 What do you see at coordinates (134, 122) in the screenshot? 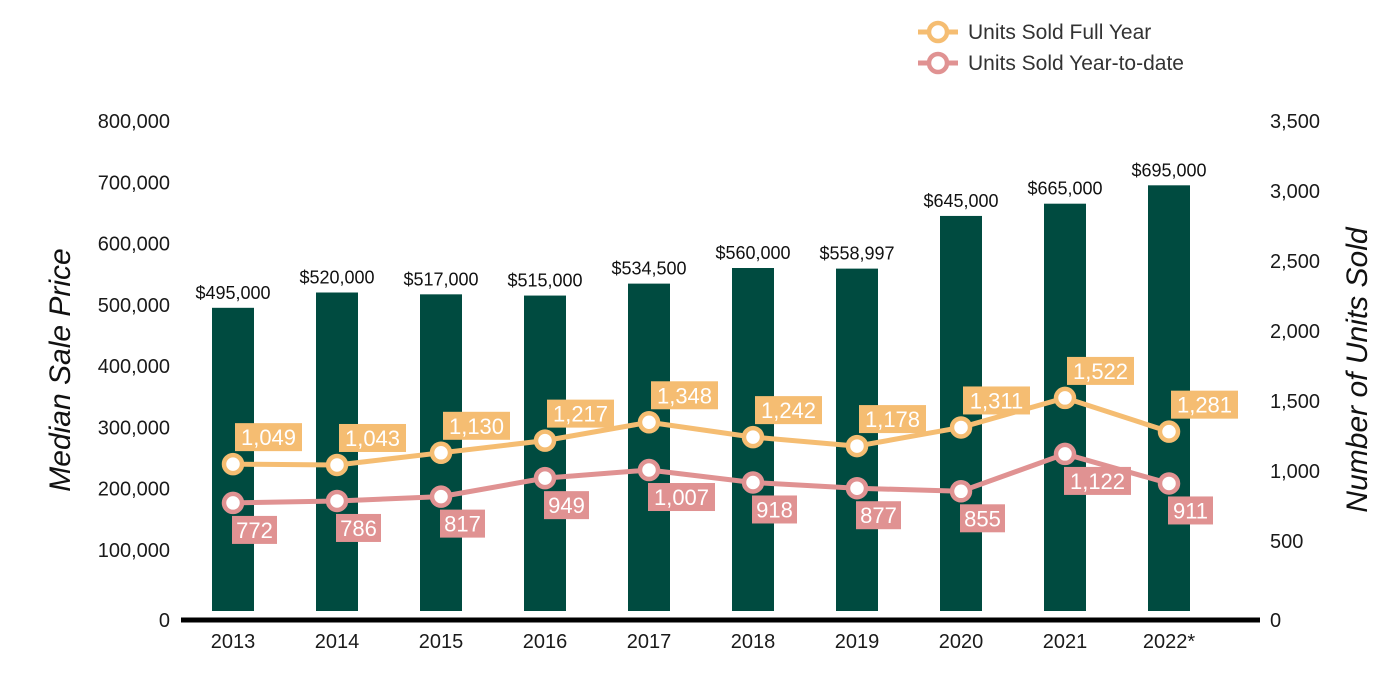
I see `y-tick-label: 800,000` at bounding box center [134, 122].